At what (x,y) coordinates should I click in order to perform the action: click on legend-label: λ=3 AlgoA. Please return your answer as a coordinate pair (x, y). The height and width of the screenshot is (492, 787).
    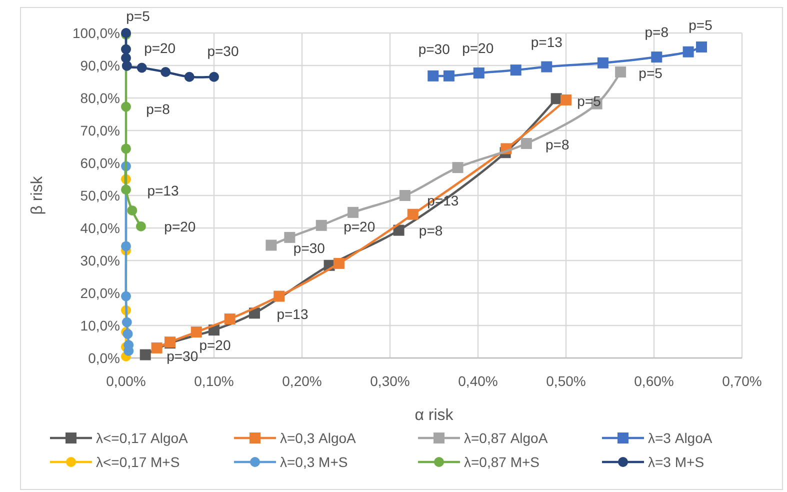
    Looking at the image, I should click on (680, 438).